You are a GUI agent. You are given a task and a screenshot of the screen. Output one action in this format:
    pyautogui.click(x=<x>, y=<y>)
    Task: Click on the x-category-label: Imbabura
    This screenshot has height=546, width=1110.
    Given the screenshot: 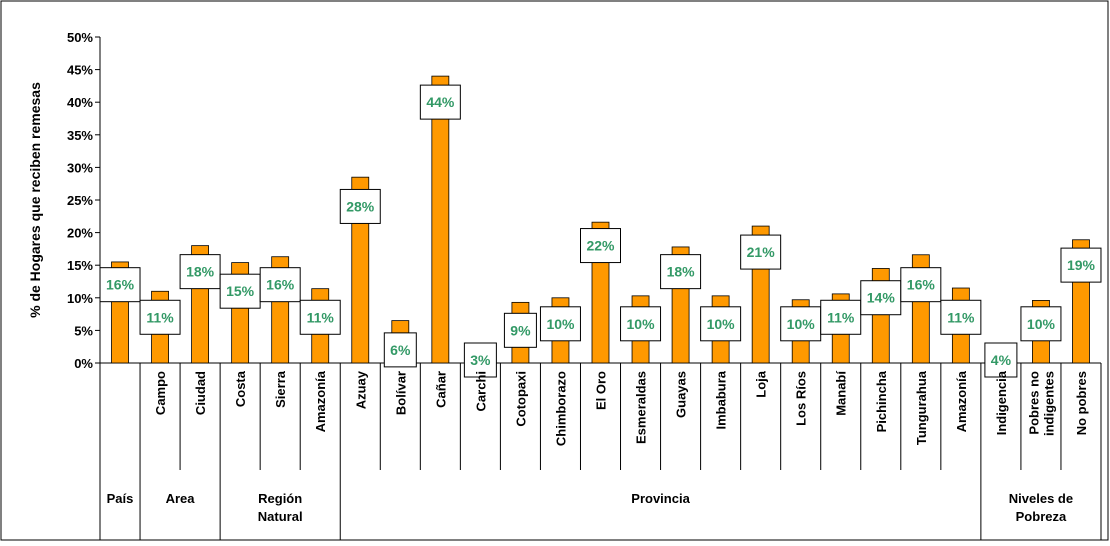 What is the action you would take?
    pyautogui.click(x=721, y=399)
    